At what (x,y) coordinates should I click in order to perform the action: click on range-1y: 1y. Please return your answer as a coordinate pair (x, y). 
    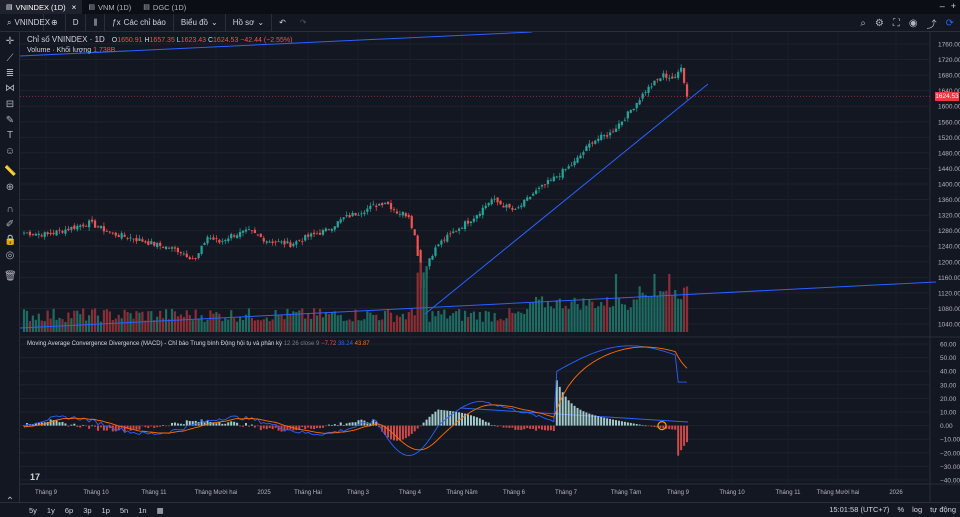
    Looking at the image, I should click on (50, 510).